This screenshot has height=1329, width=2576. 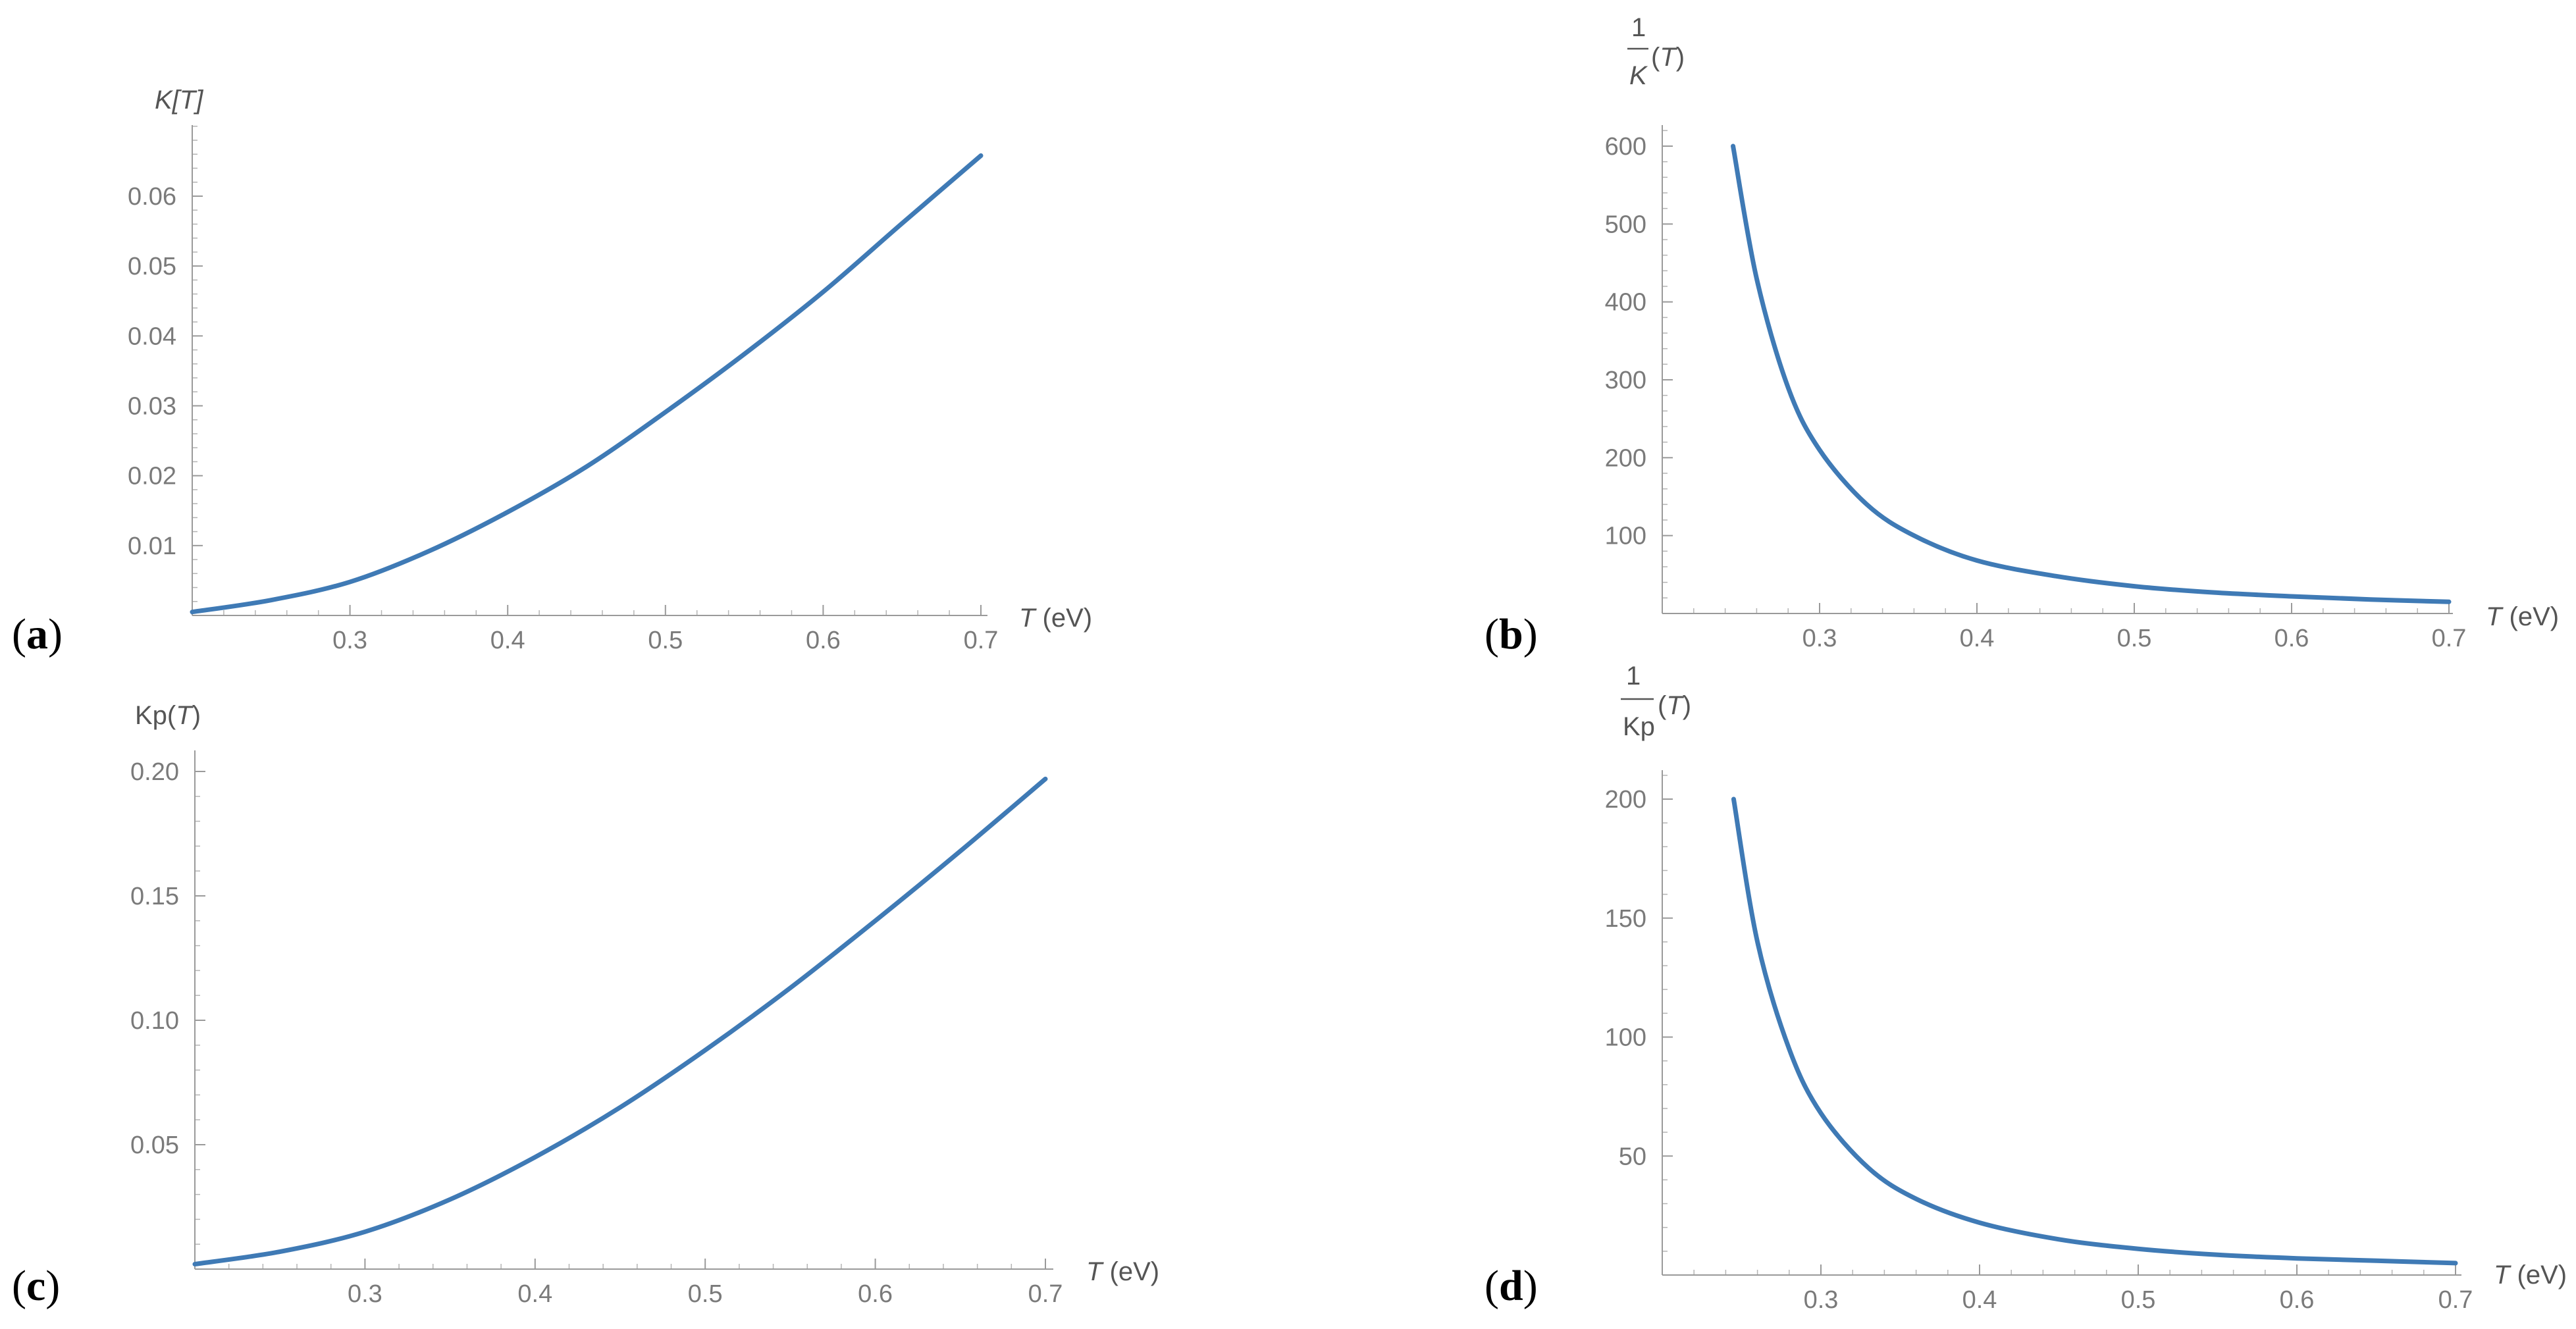 I want to click on panel-d-major-ticks, so click(x=2059, y=1036).